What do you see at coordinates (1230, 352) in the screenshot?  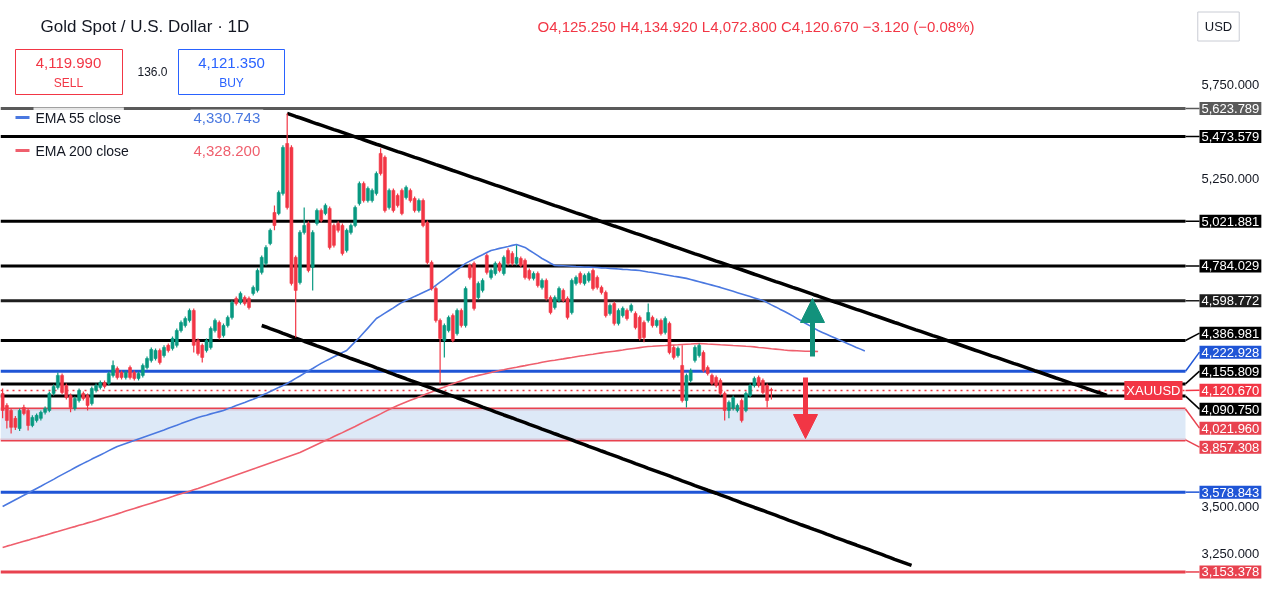 I see `ref-line-label: 4,222.928` at bounding box center [1230, 352].